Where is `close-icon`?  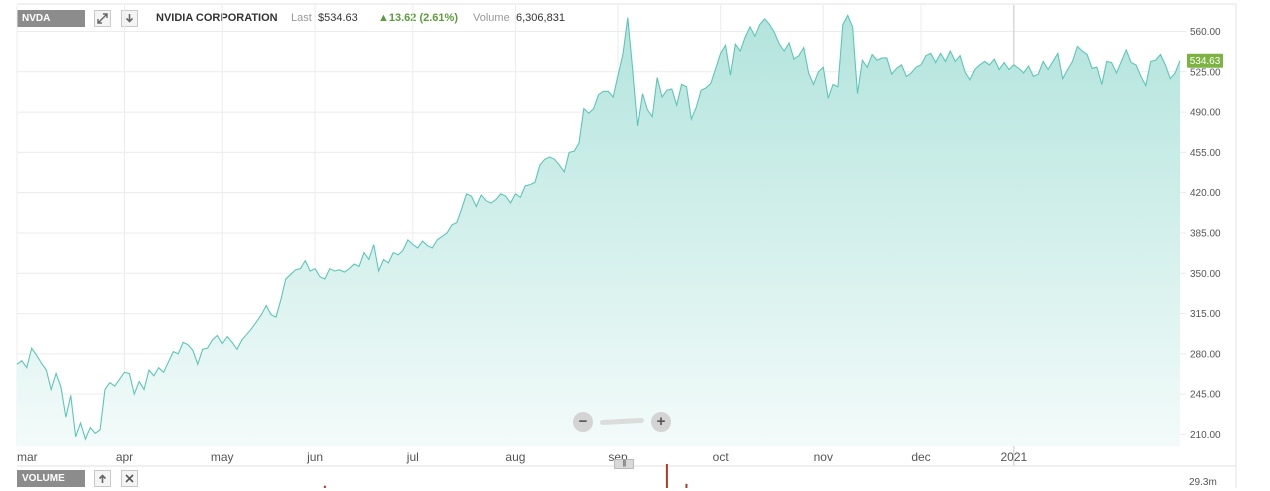
close-icon is located at coordinates (129, 478).